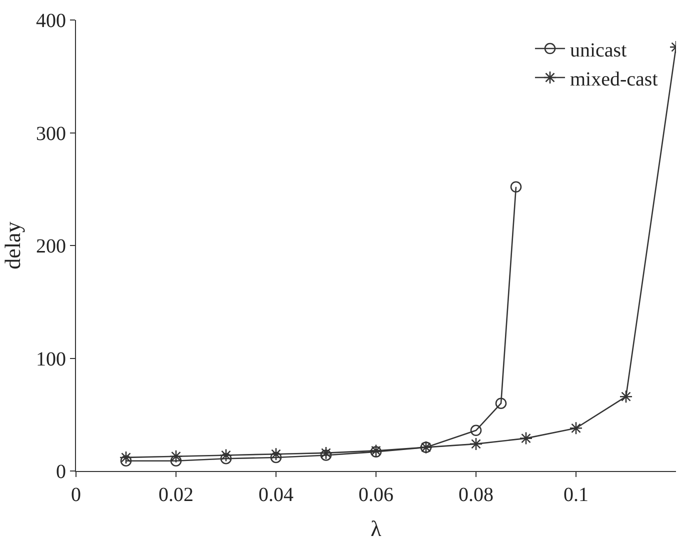 The image size is (682, 542). I want to click on x-tick-label: 0.02, so click(176, 495).